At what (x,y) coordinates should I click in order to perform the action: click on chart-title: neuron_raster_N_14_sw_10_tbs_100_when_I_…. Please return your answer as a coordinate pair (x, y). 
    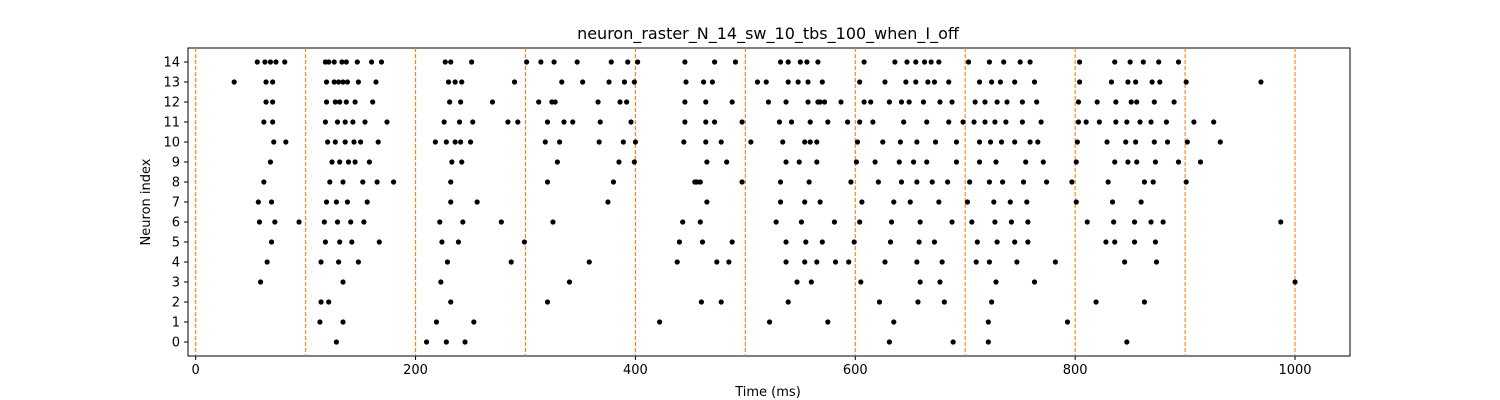
    Looking at the image, I should click on (768, 34).